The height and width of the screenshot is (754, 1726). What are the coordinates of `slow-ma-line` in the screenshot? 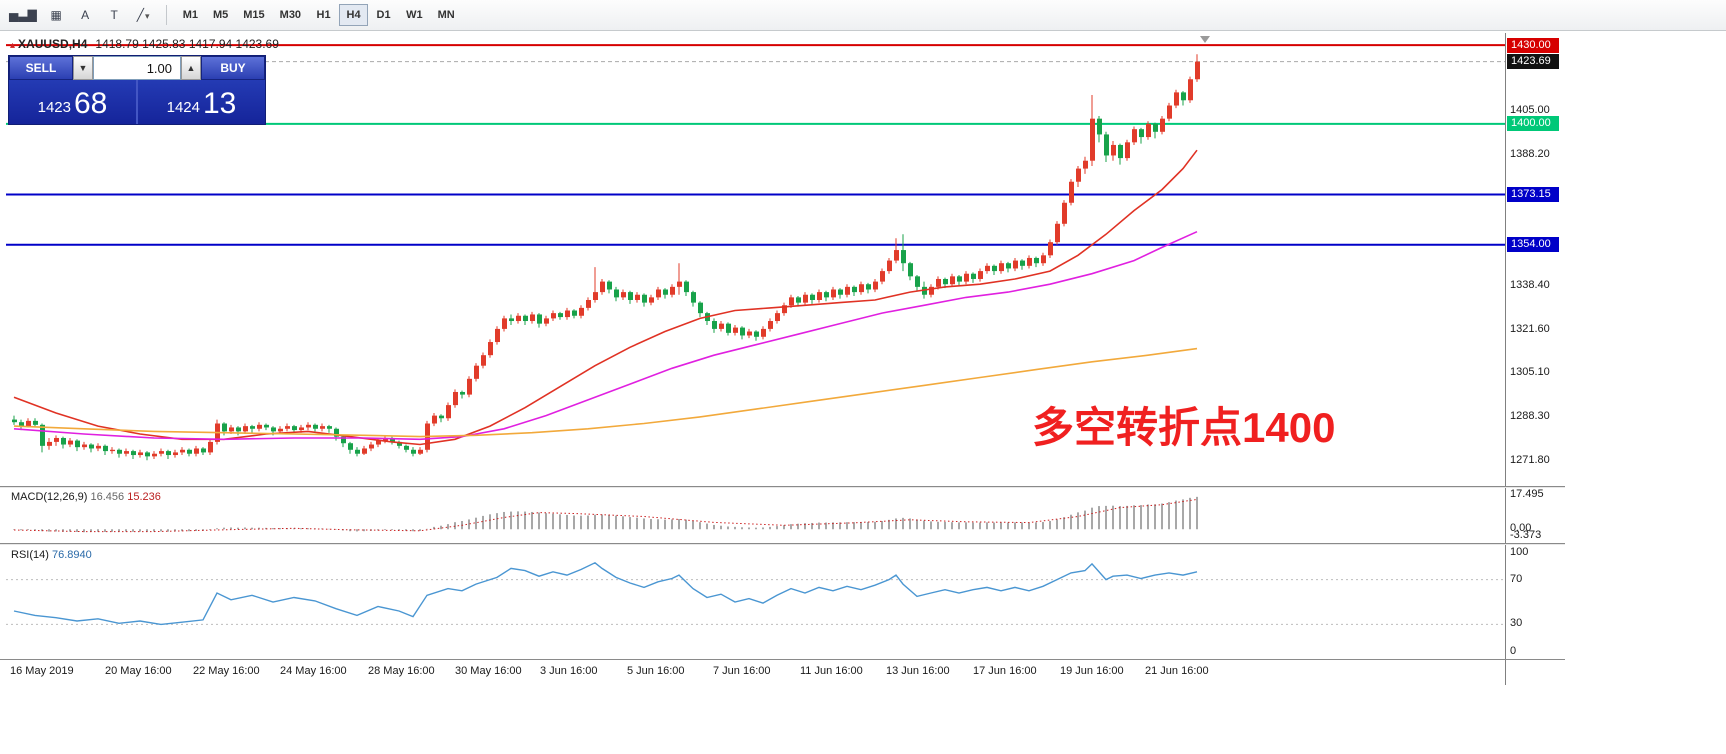 It's located at (605, 392).